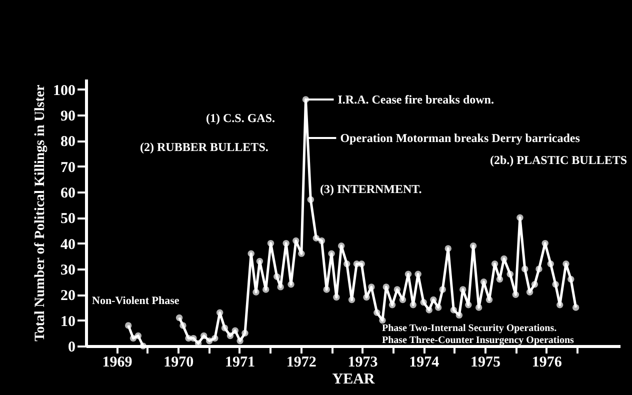 The width and height of the screenshot is (632, 395). I want to click on annotation: (2b.) PLASTIC BULLETS, so click(559, 160).